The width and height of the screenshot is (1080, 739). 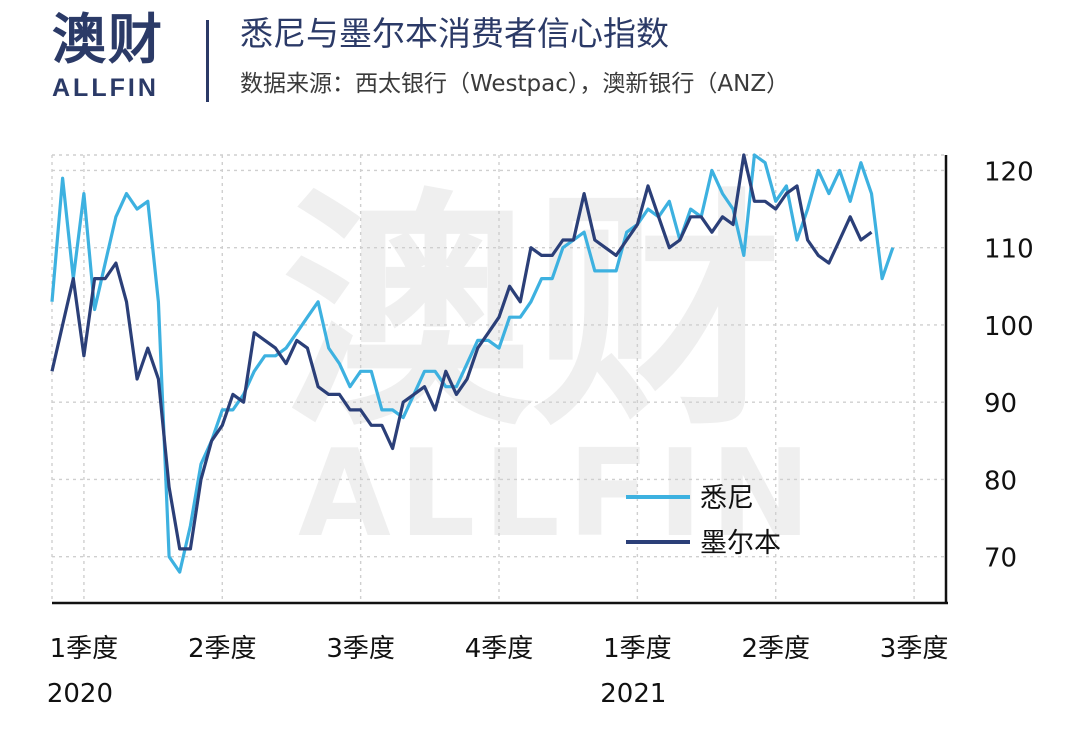 What do you see at coordinates (454, 33) in the screenshot?
I see `chart-title: 悉尼与墨尔本消费者信心指数` at bounding box center [454, 33].